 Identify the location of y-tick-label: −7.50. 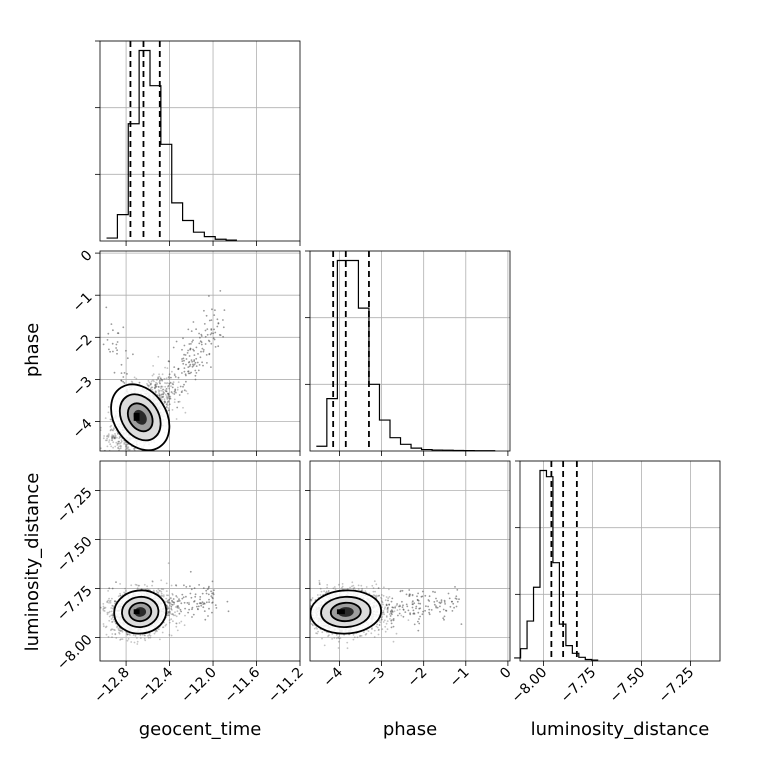
(75, 555).